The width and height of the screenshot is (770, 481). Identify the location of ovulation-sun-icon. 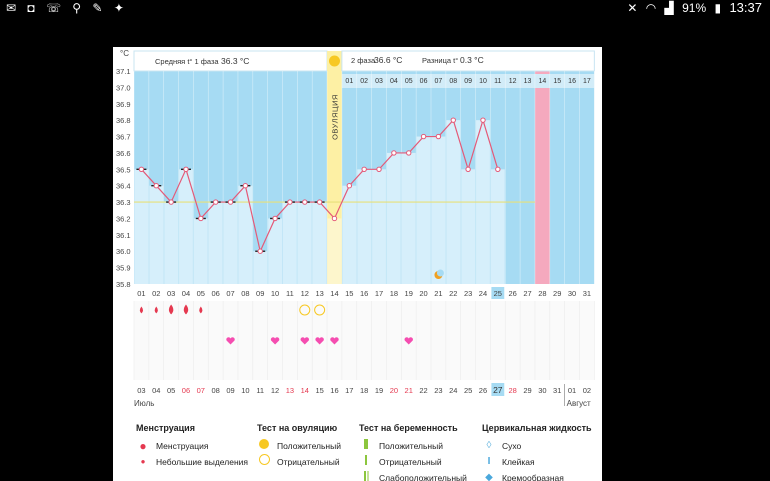
(334, 61).